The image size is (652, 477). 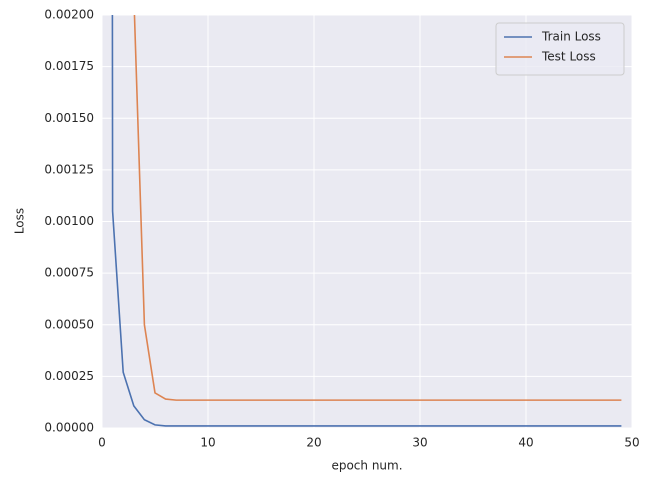 What do you see at coordinates (69, 66) in the screenshot?
I see `y-tick-label: 0.00175` at bounding box center [69, 66].